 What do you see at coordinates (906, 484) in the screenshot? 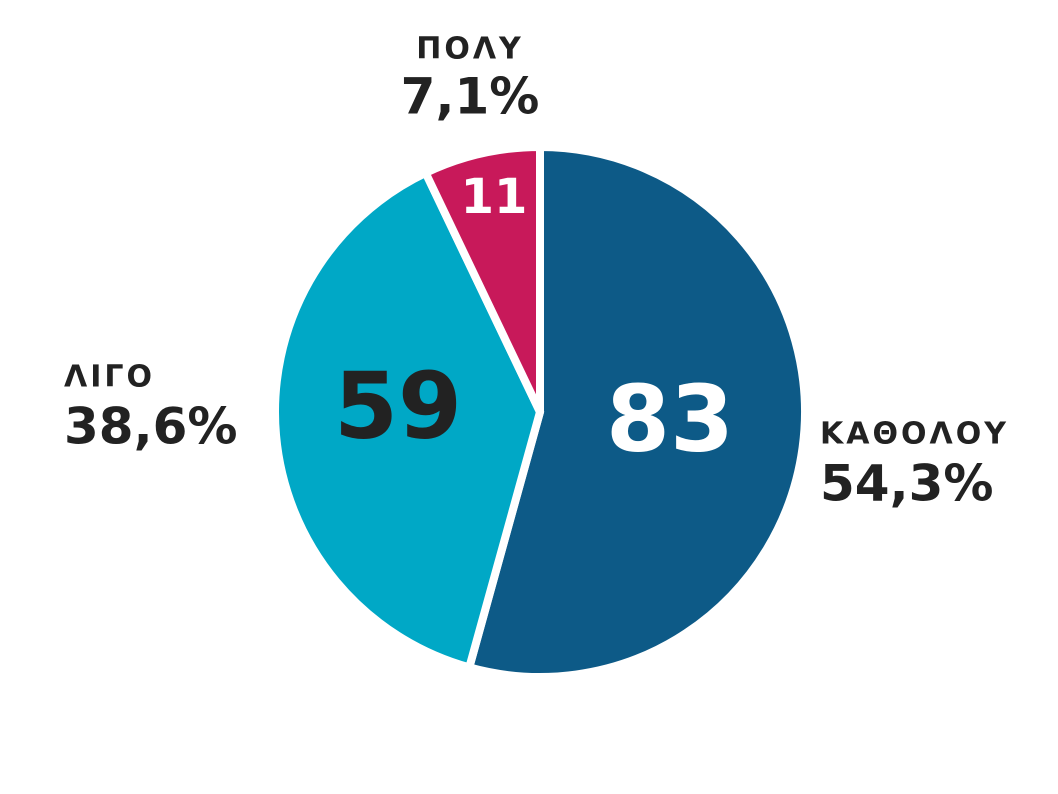
I see `value-label: 54,3%` at bounding box center [906, 484].